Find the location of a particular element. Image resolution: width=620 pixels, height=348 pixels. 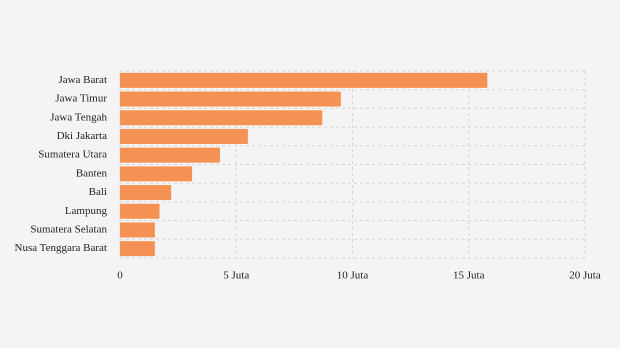

y-tick-label: Jawa Timur is located at coordinates (81, 99).